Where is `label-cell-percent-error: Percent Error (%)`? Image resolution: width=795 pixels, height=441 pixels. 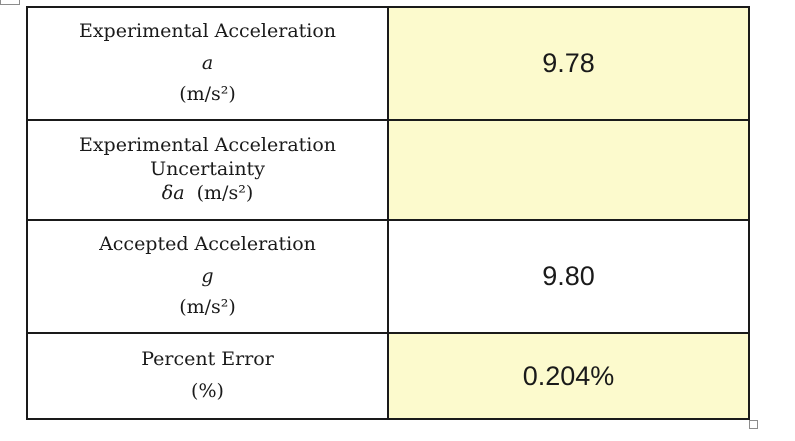
label-cell-percent-error: Percent Error (%) is located at coordinates (207, 376).